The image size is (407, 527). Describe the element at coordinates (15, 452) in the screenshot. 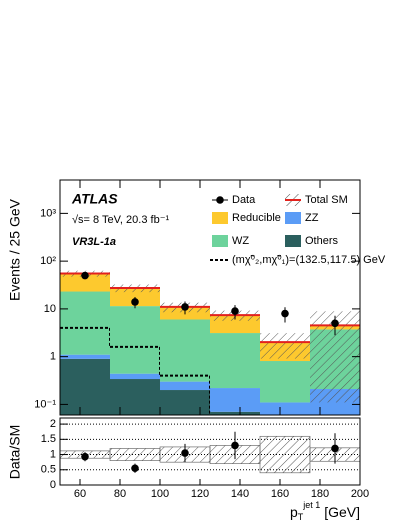

I see `ratio-y-axis-title: Data/SM` at that location.